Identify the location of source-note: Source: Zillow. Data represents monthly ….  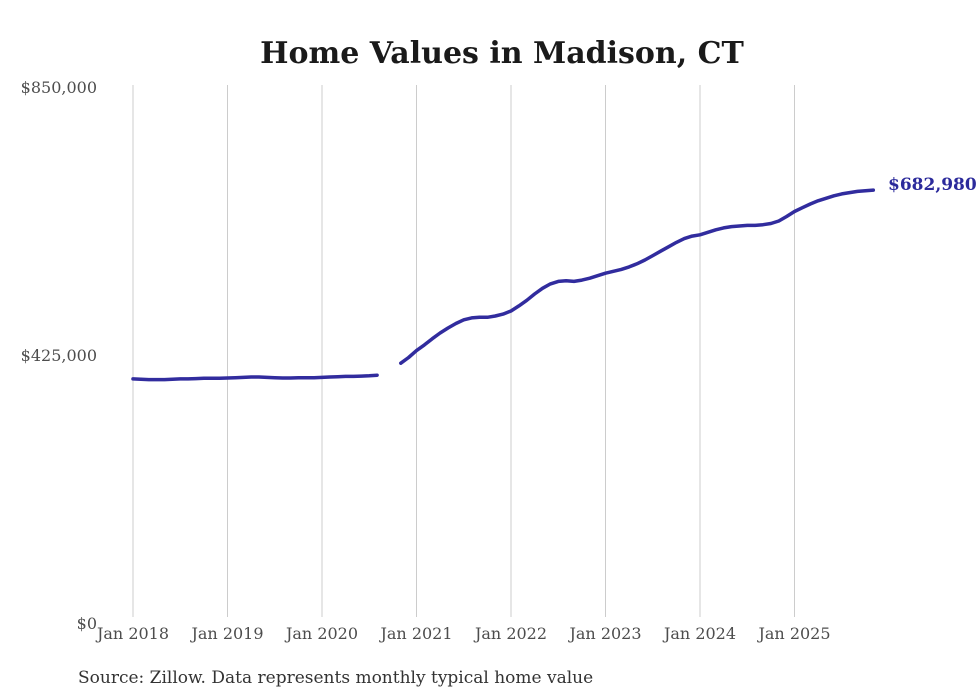
(335, 678).